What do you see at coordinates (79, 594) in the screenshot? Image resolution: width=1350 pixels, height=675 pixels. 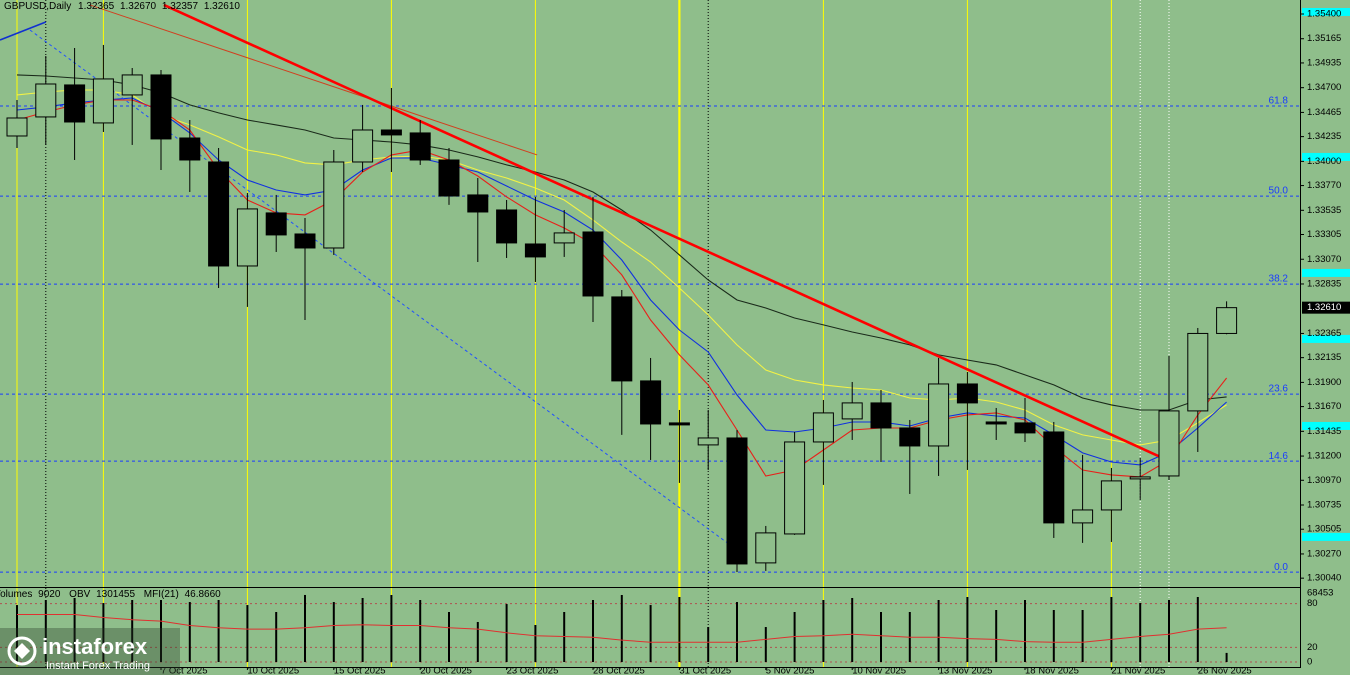 I see `legend-name: OBV` at bounding box center [79, 594].